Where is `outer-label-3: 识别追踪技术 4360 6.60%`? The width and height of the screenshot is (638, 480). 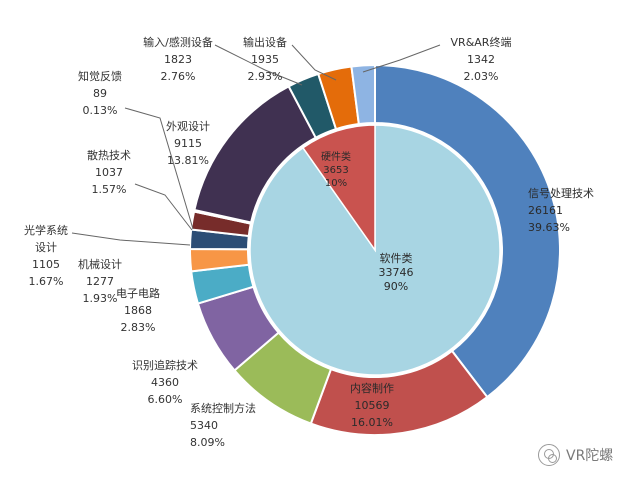
outer-label-3: 识别追踪技术 4360 6.60% is located at coordinates (165, 382).